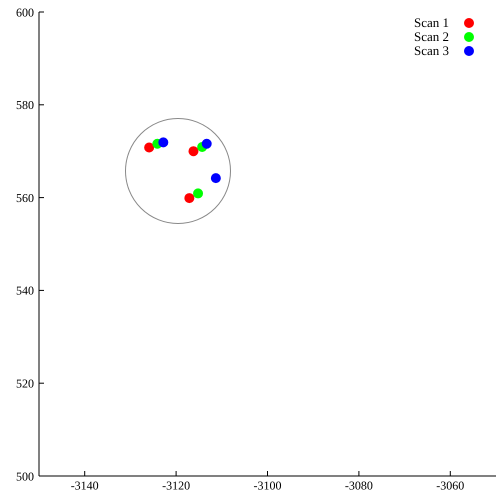  Describe the element at coordinates (84, 485) in the screenshot. I see `x-tick-label: -3140` at that location.